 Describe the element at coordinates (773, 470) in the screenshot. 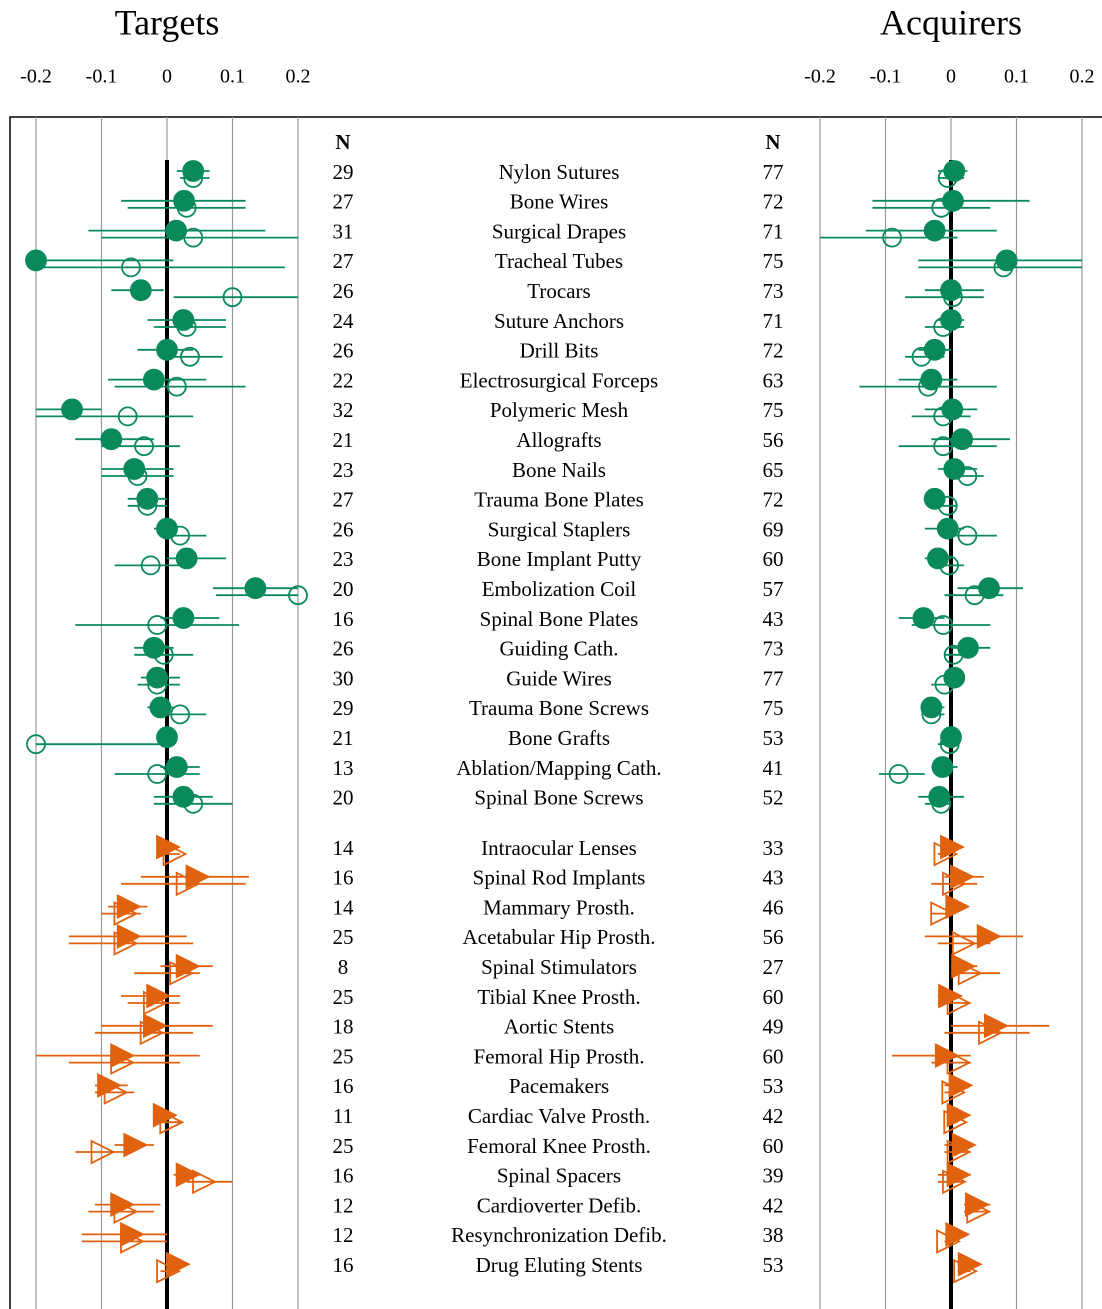

I see `n-value: 65` at that location.